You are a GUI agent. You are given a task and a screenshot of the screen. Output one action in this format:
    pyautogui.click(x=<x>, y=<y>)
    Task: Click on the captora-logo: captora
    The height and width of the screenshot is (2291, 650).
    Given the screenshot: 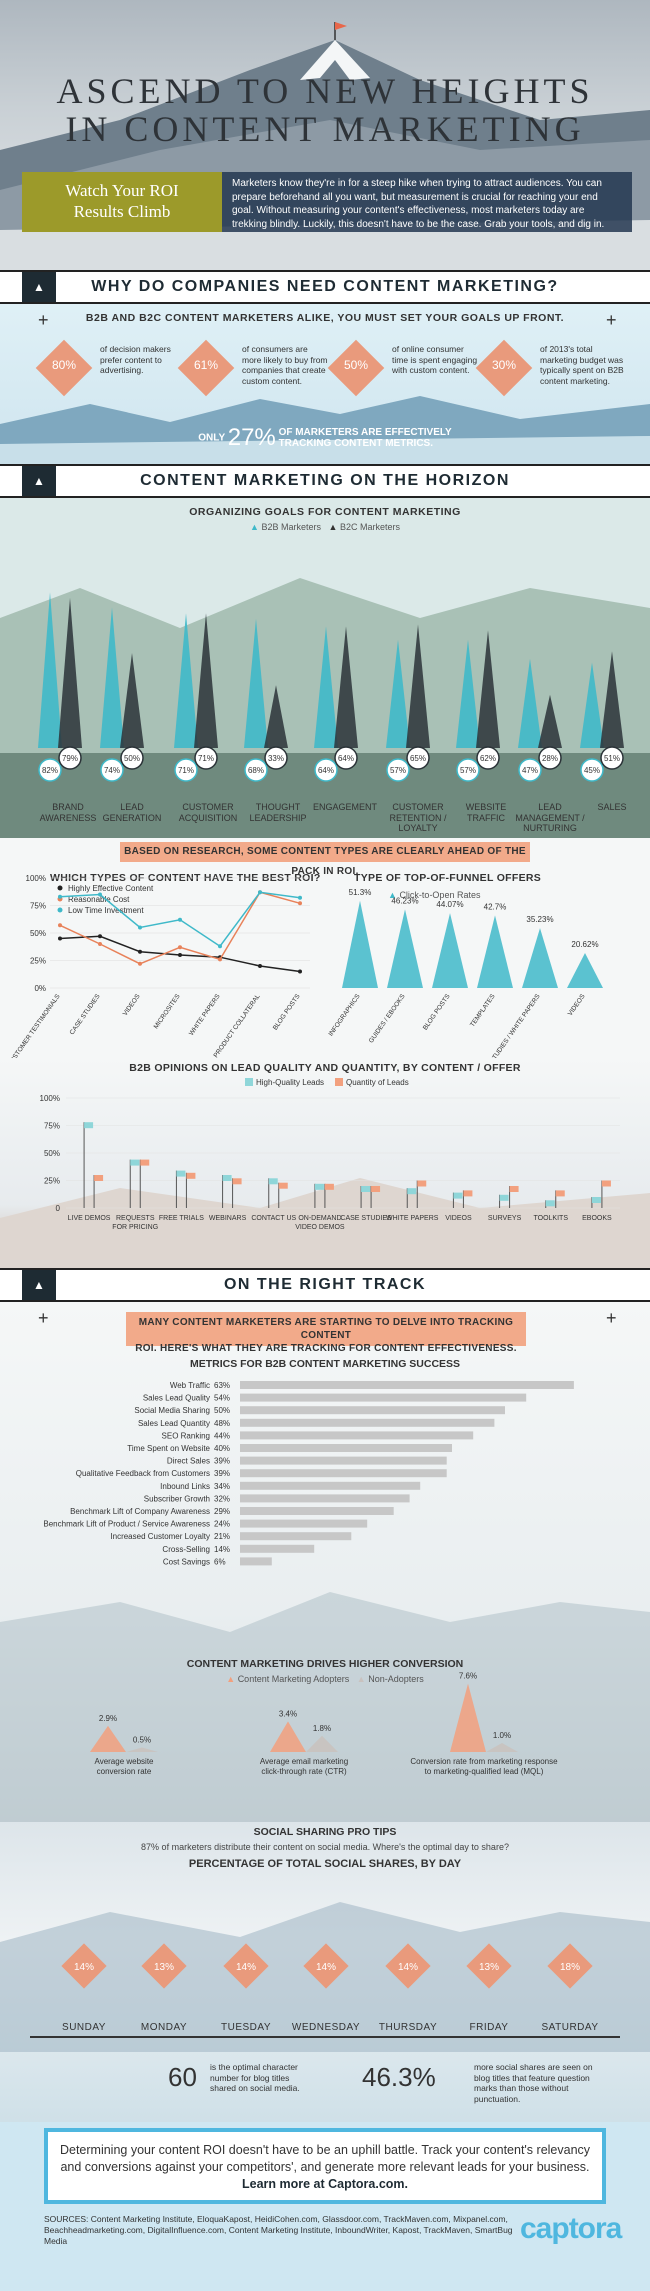 What is the action you would take?
    pyautogui.click(x=571, y=2228)
    